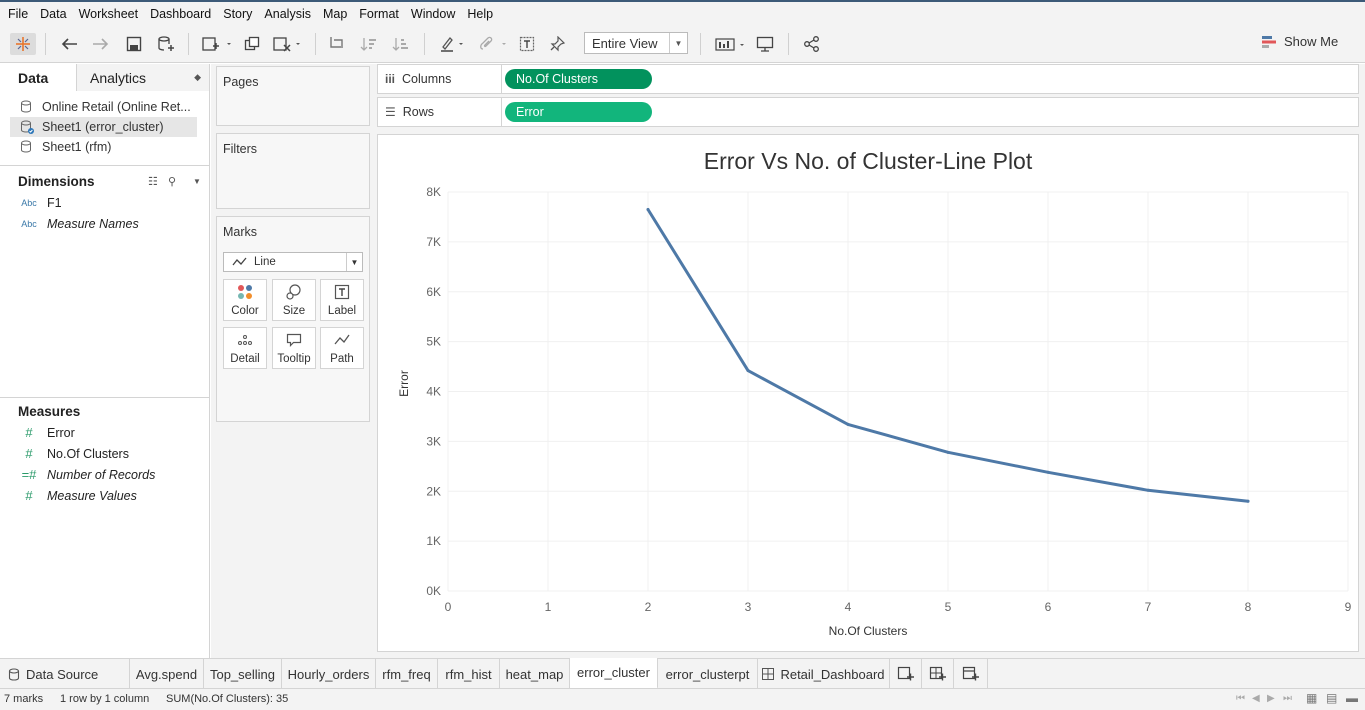 Image resolution: width=1365 pixels, height=710 pixels. Describe the element at coordinates (557, 44) in the screenshot. I see `fix-axes-pin-icon` at that location.